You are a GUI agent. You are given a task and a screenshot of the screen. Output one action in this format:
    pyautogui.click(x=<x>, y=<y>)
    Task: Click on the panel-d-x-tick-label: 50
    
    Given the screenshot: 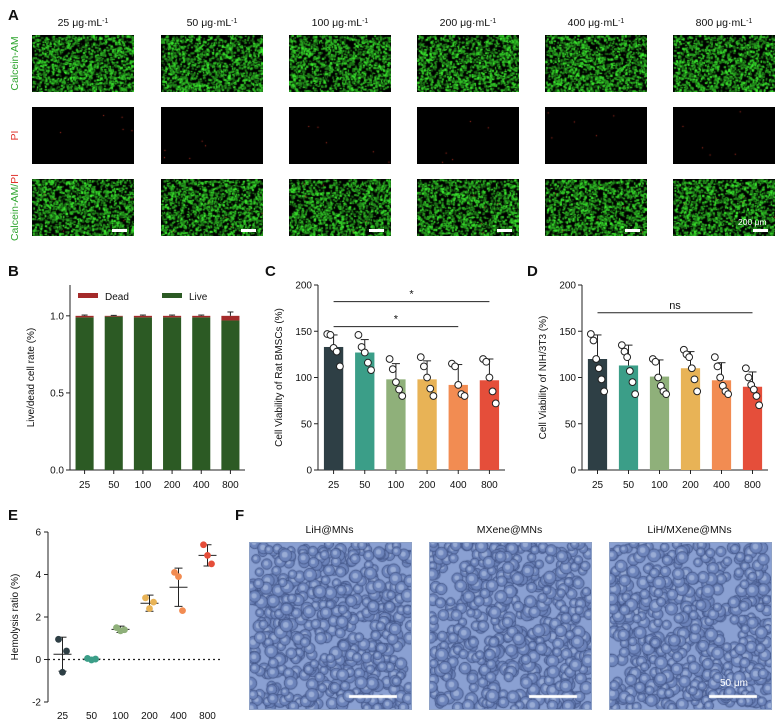 What is the action you would take?
    pyautogui.click(x=629, y=485)
    